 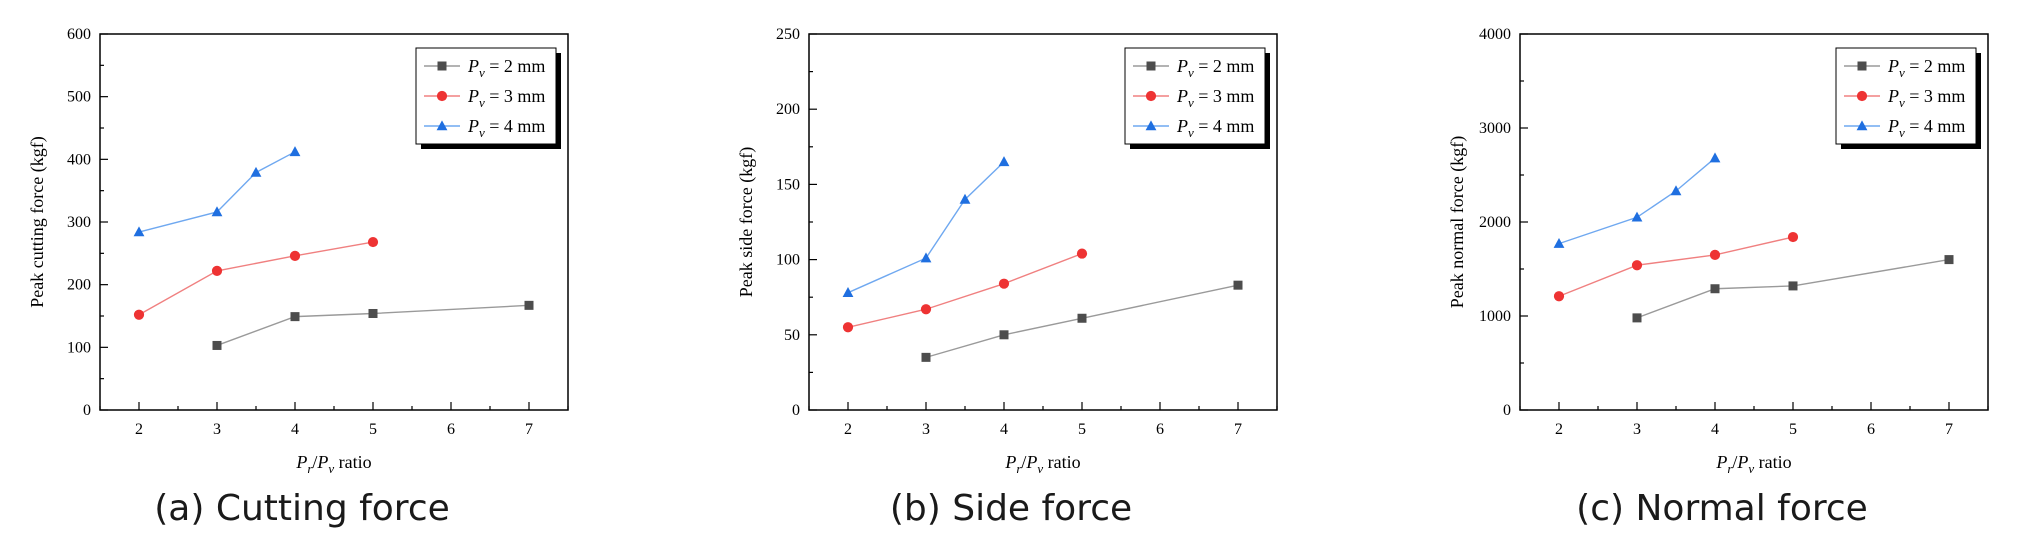 What do you see at coordinates (302, 508) in the screenshot?
I see `panel-caption: (a) Cutting force` at bounding box center [302, 508].